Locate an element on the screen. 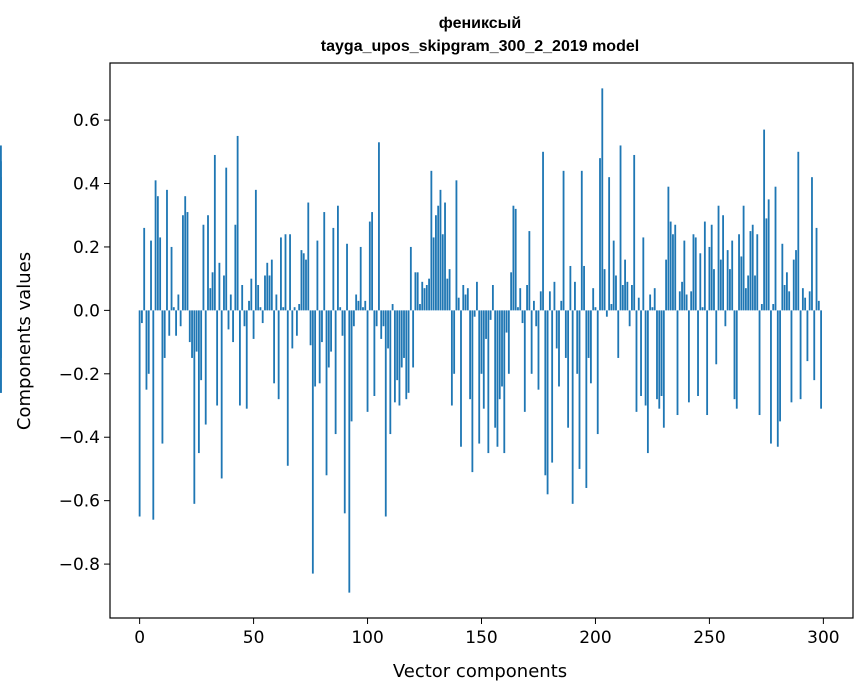 The image size is (867, 696). x-tick-label: 0 is located at coordinates (139, 638).